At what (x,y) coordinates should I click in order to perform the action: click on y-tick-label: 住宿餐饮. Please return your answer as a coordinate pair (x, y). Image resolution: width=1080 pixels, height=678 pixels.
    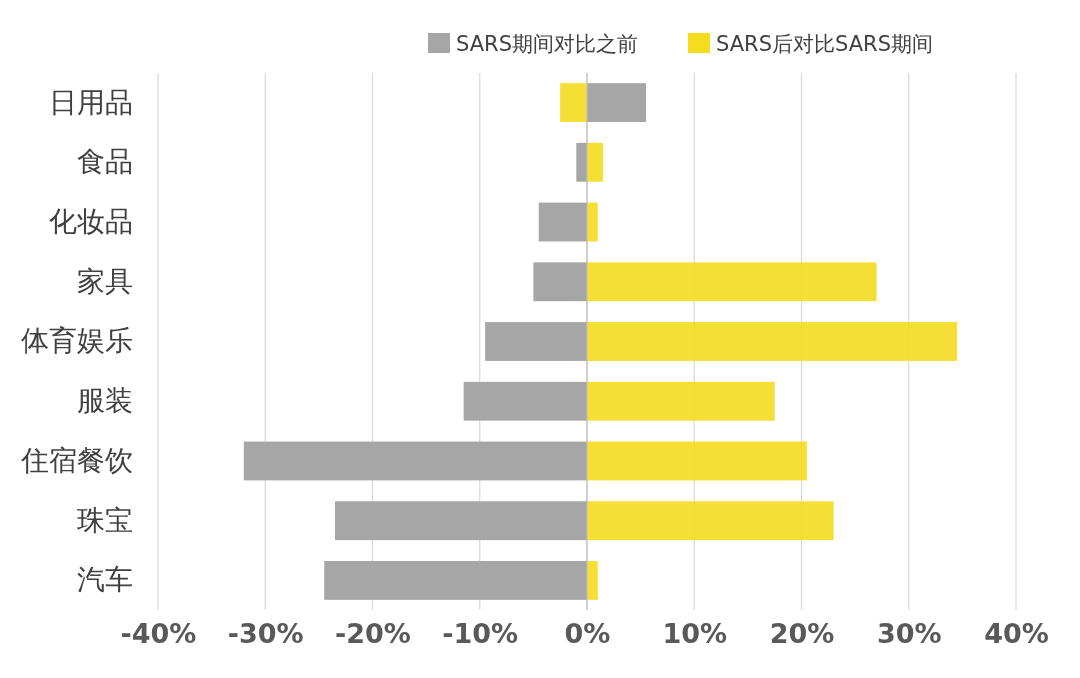
    Looking at the image, I should click on (76, 460).